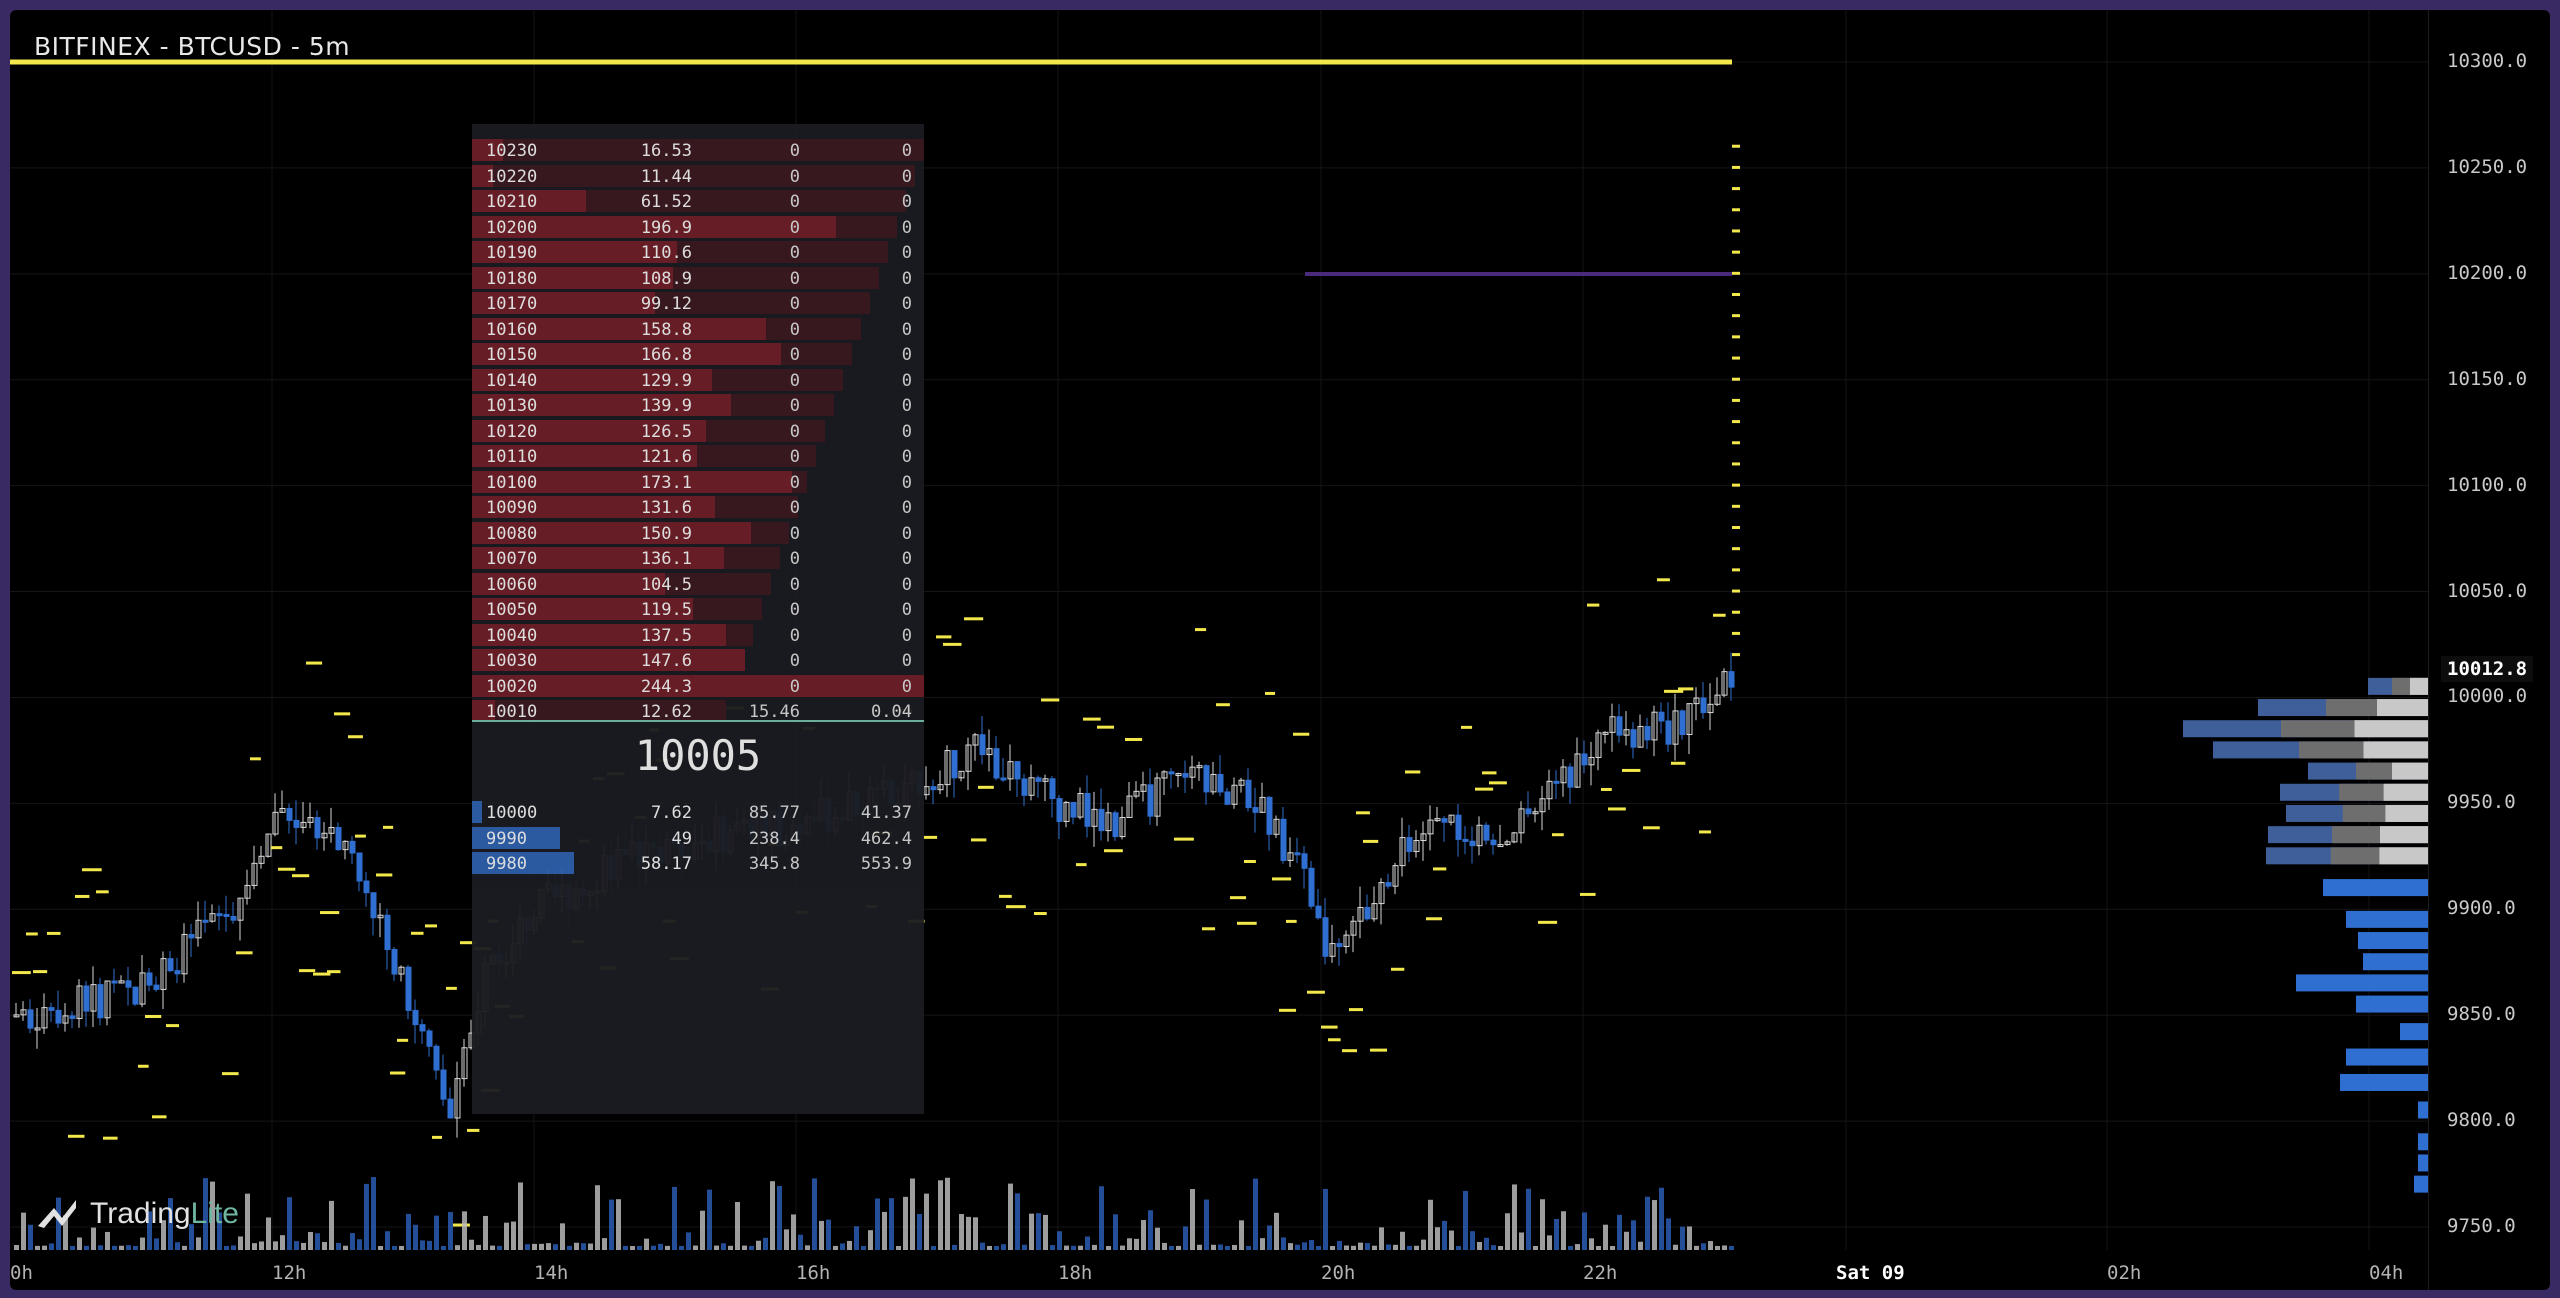  What do you see at coordinates (698, 686) in the screenshot?
I see `orderbook-ask-row: 10020 244.3 0 0` at bounding box center [698, 686].